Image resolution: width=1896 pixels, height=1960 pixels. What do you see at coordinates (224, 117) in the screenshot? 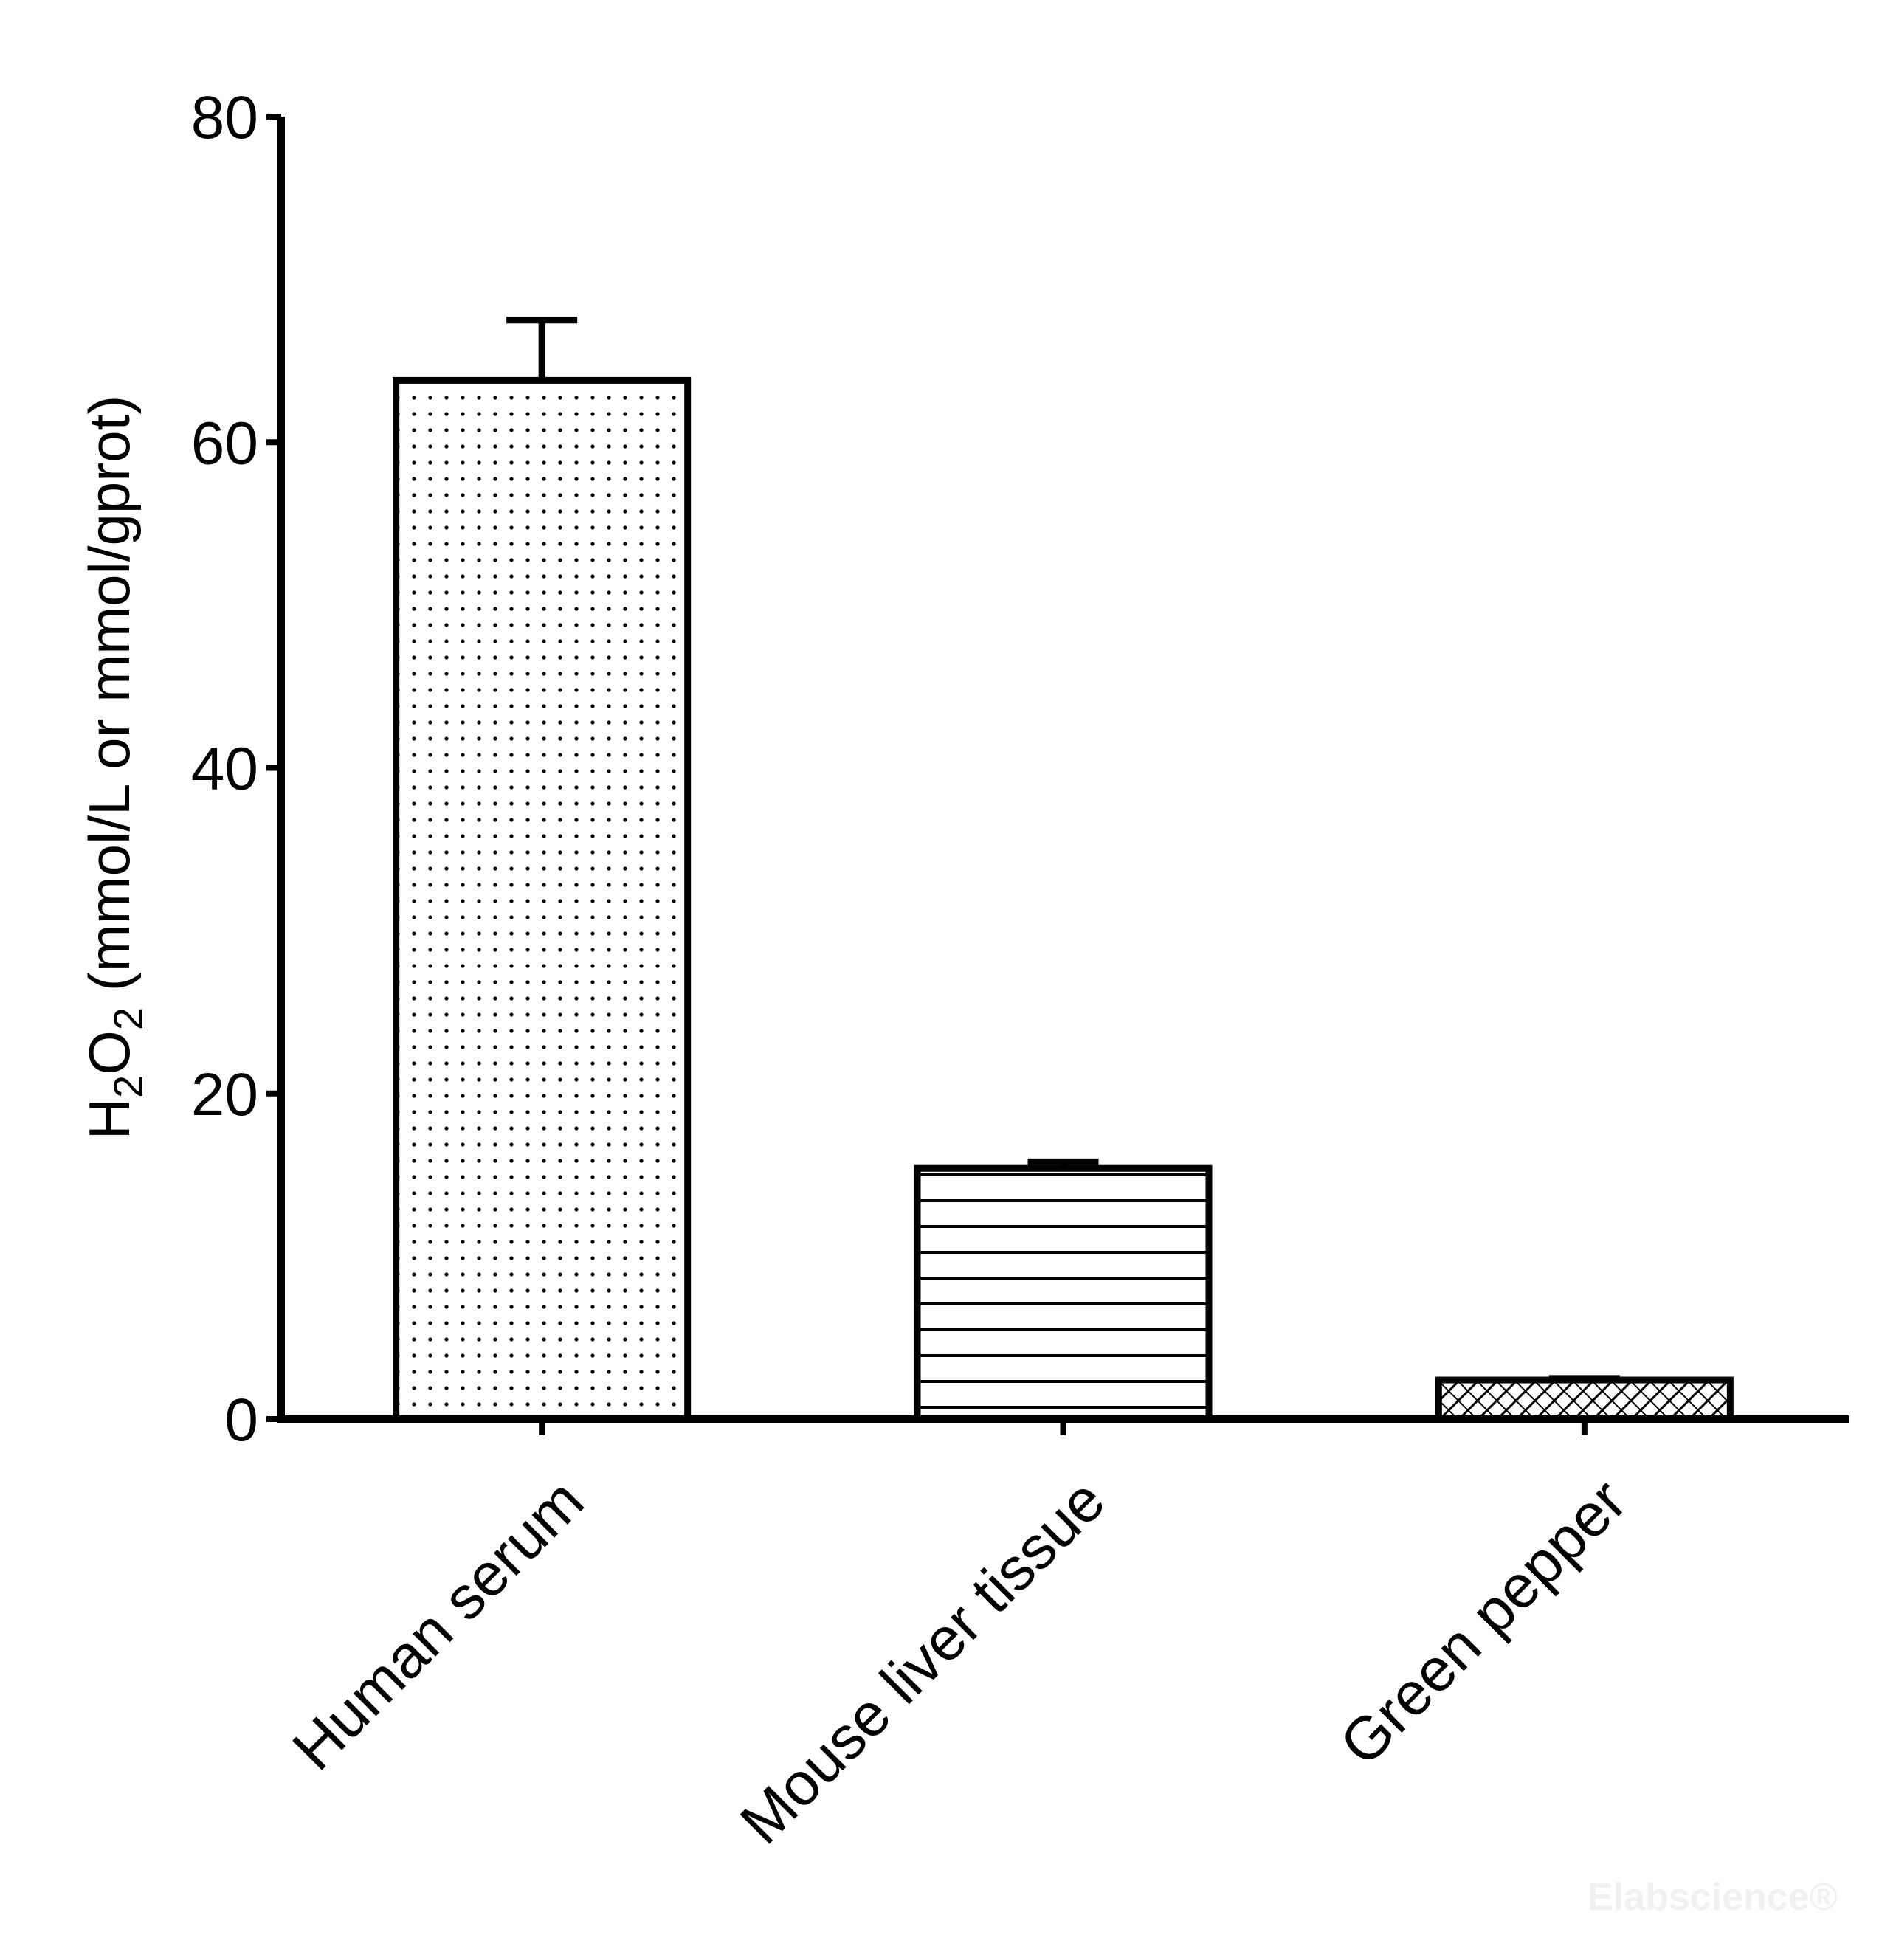
I see `y-tick-label-80: 80` at bounding box center [224, 117].